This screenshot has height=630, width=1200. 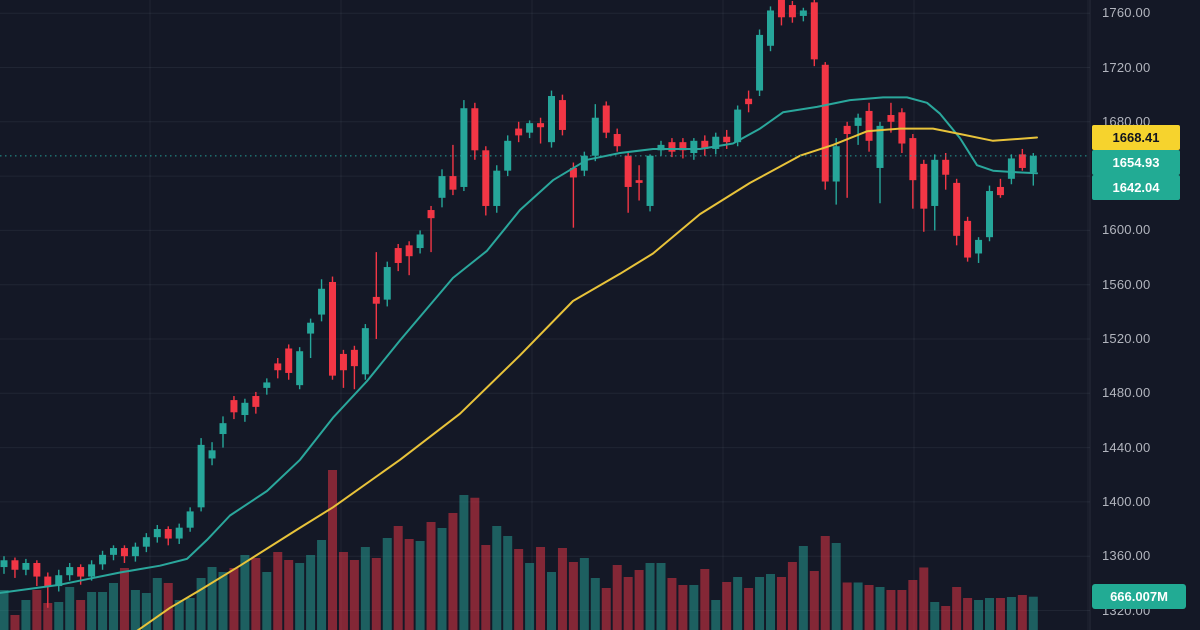 What do you see at coordinates (1139, 596) in the screenshot?
I see `volume-badge: 666.007M` at bounding box center [1139, 596].